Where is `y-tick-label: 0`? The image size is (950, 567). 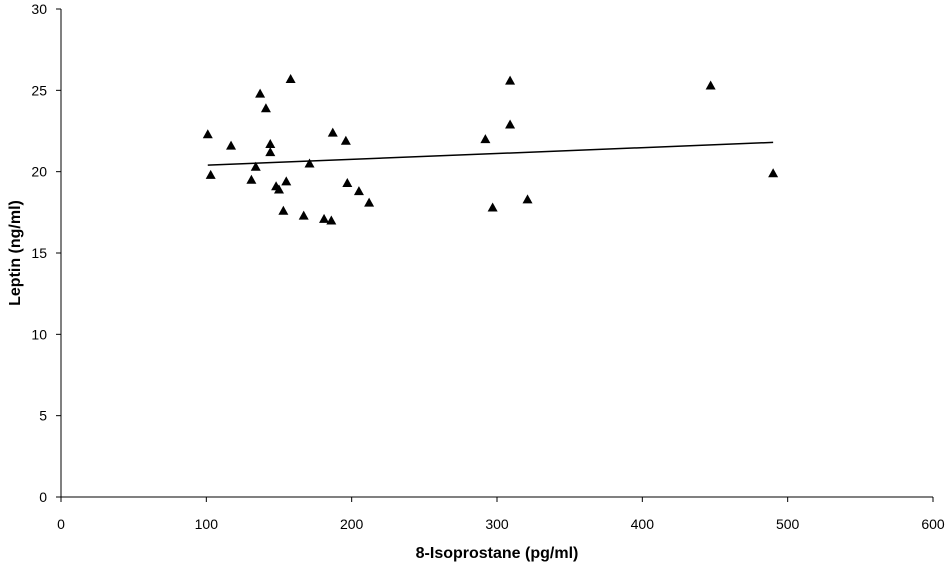
y-tick-label: 0 is located at coordinates (43, 497).